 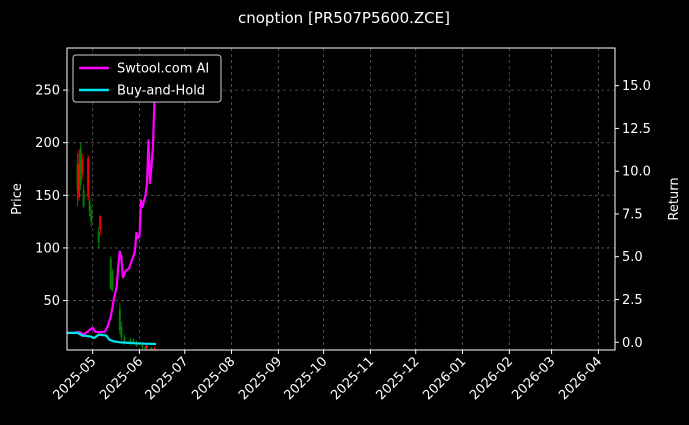 I want to click on y-tick-label: 50, so click(x=51, y=301).